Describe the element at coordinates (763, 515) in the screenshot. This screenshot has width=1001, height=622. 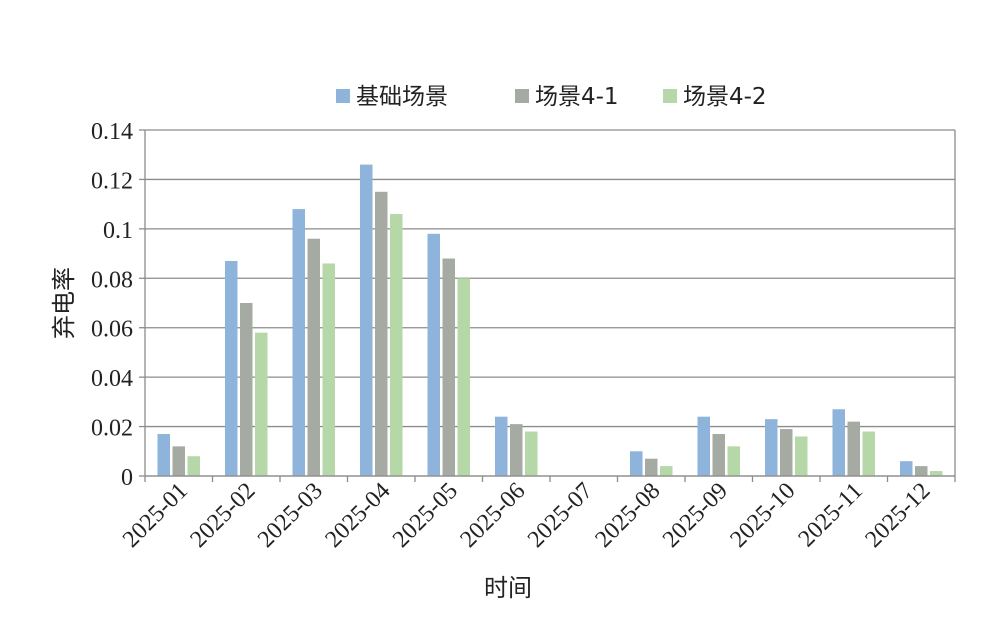
I see `x-tick-label: 2025-10` at that location.